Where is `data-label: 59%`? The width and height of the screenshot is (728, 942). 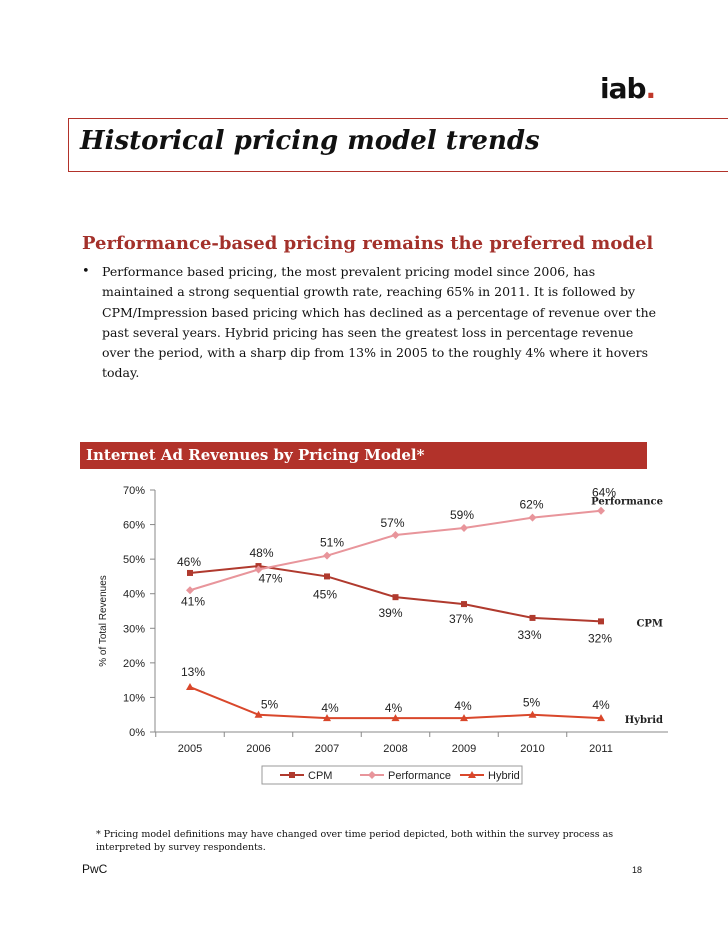 data-label: 59% is located at coordinates (462, 515).